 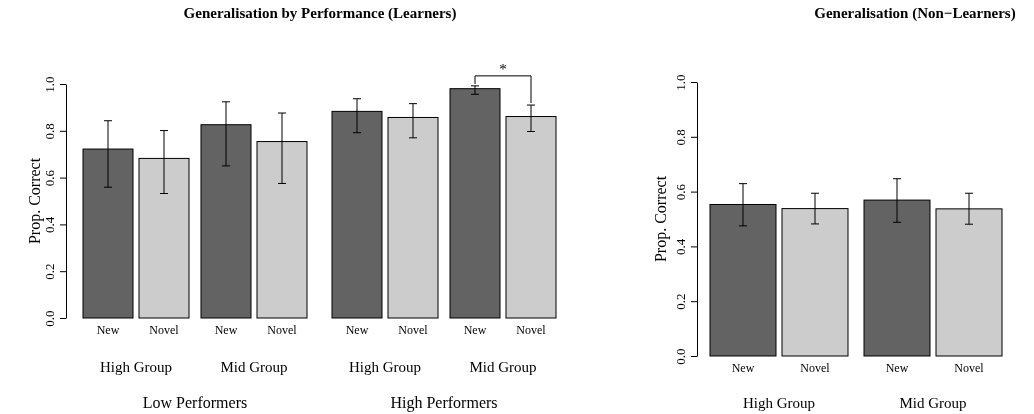 What do you see at coordinates (444, 403) in the screenshot?
I see `text: High Performers` at bounding box center [444, 403].